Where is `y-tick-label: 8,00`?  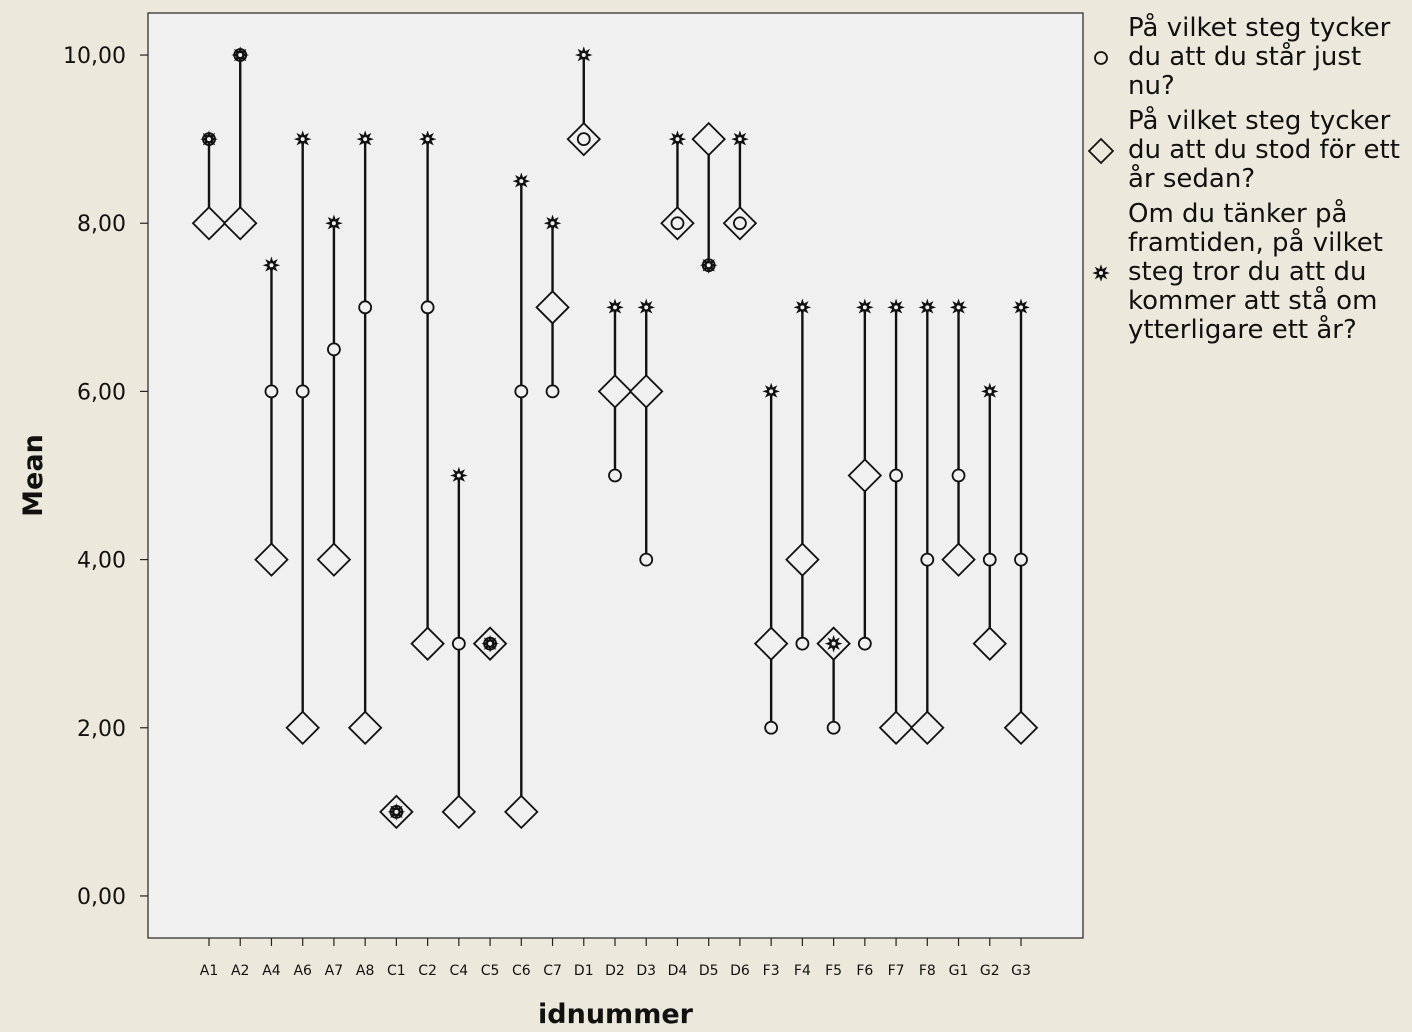
y-tick-label: 8,00 is located at coordinates (101, 224).